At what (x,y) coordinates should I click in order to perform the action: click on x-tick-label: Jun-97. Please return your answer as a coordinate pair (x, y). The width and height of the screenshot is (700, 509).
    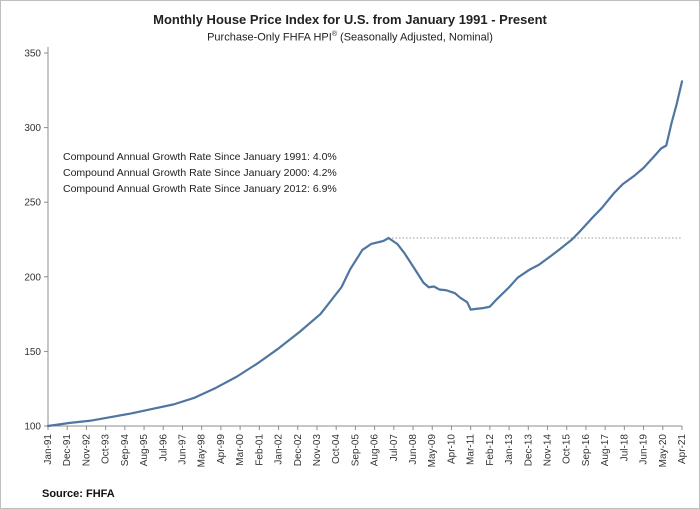
    Looking at the image, I should click on (182, 449).